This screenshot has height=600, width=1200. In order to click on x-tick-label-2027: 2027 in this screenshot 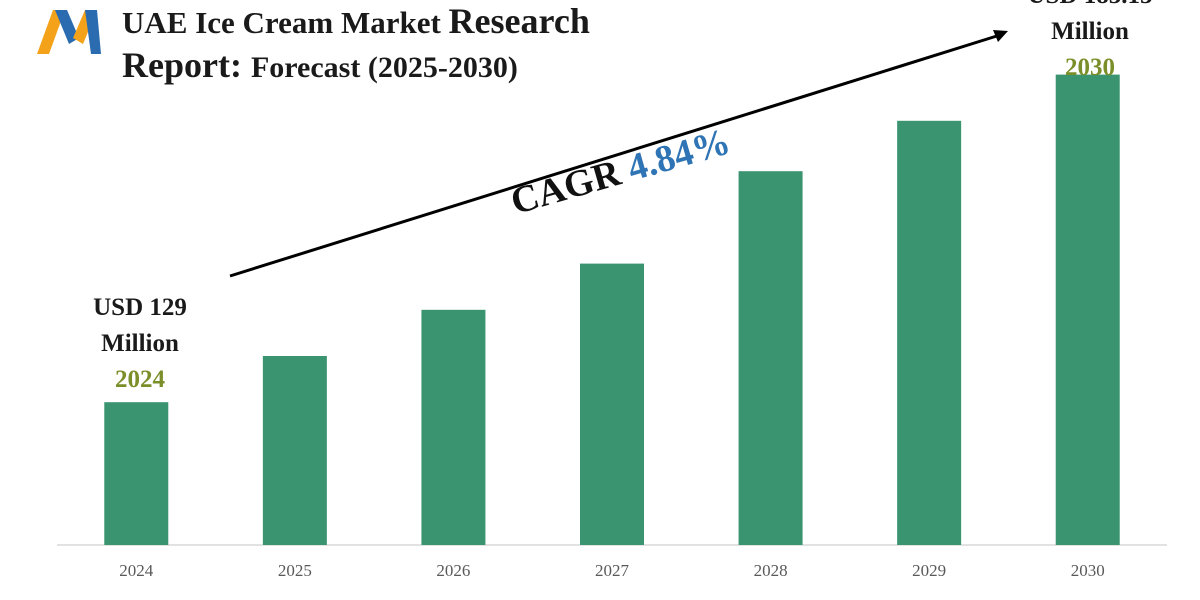, I will do `click(612, 570)`.